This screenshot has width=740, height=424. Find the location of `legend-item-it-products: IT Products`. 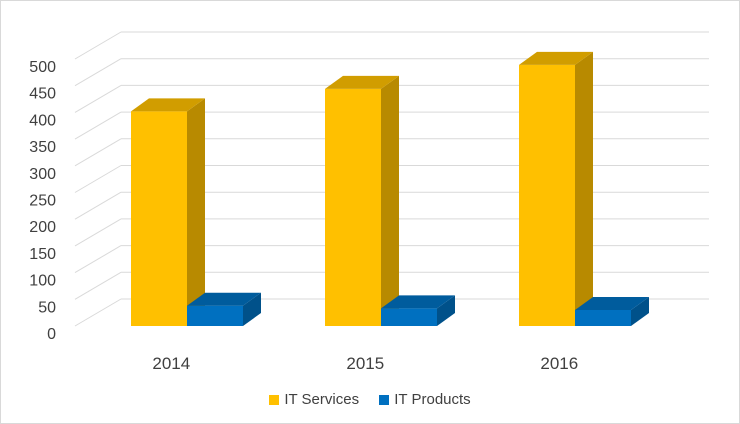

legend-item-it-products: IT Products is located at coordinates (425, 399).